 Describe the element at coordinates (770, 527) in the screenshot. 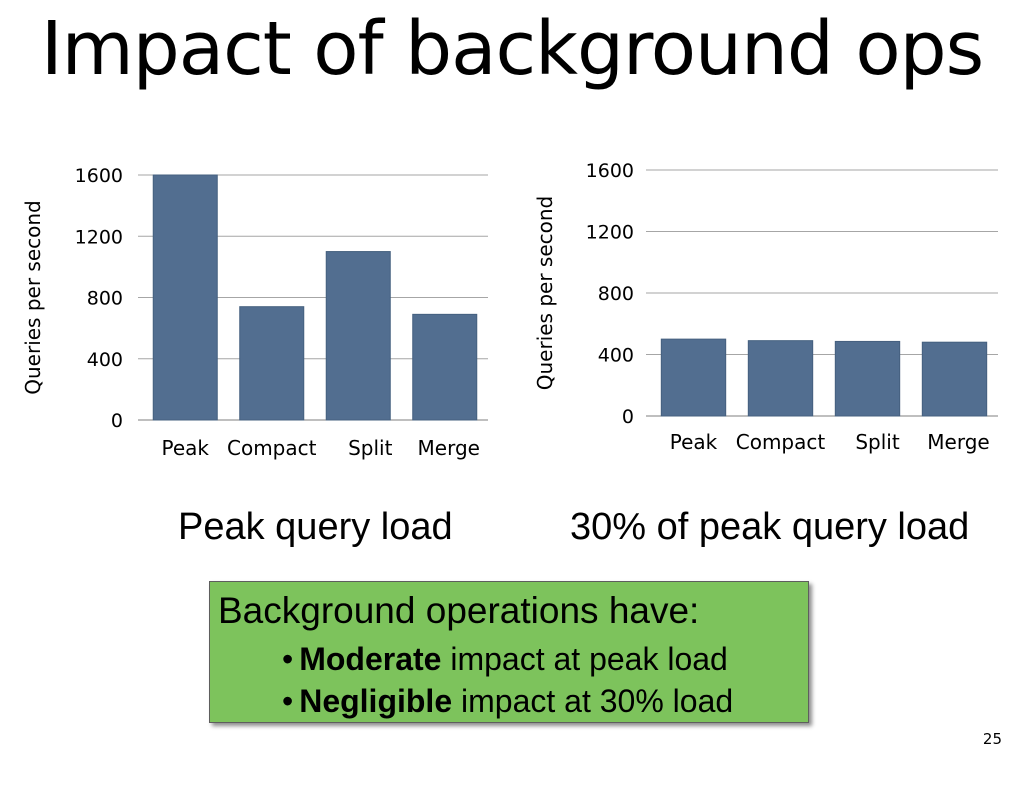

I see `chart-caption-30-percent-load: 30% of peak query load` at that location.